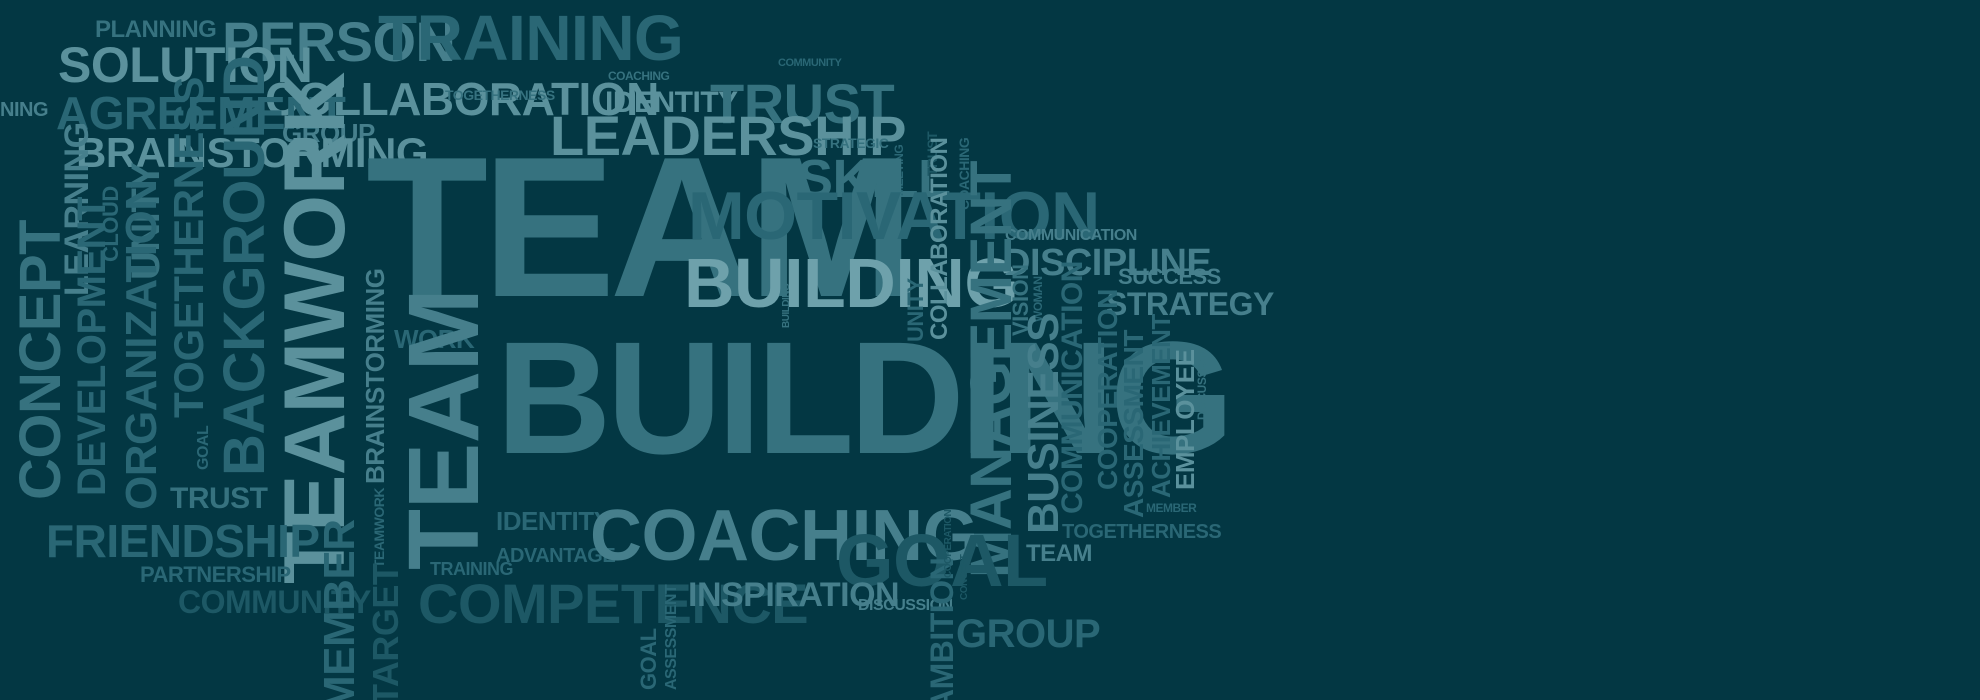  What do you see at coordinates (500, 95) in the screenshot?
I see `word-togetherness-small: TOGETHERNESS` at bounding box center [500, 95].